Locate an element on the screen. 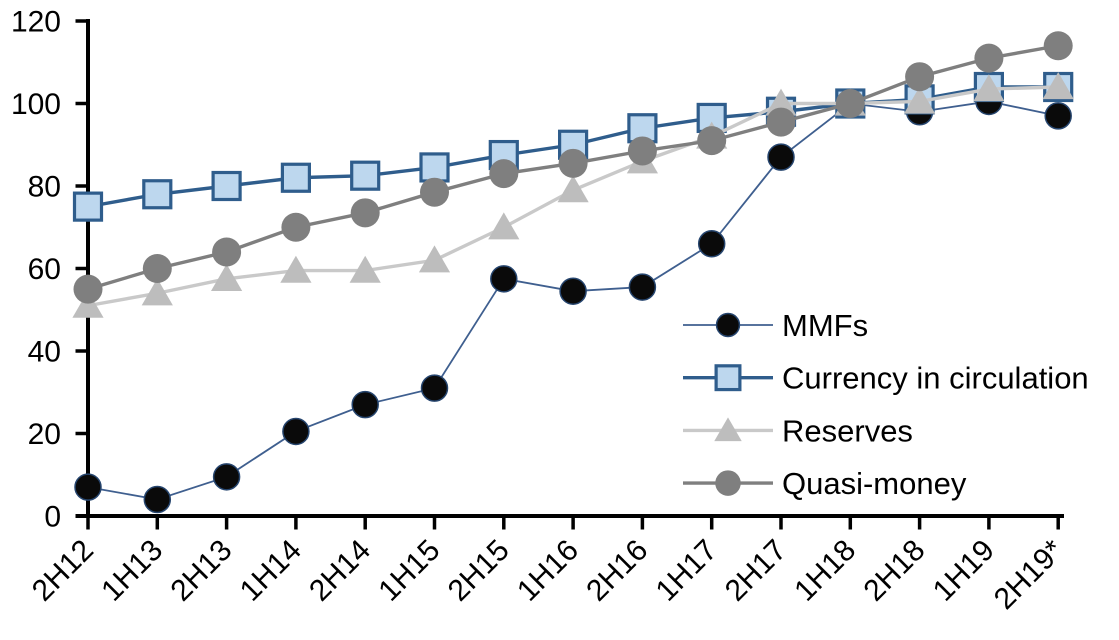  y-tick-label: 40 is located at coordinates (44, 352).